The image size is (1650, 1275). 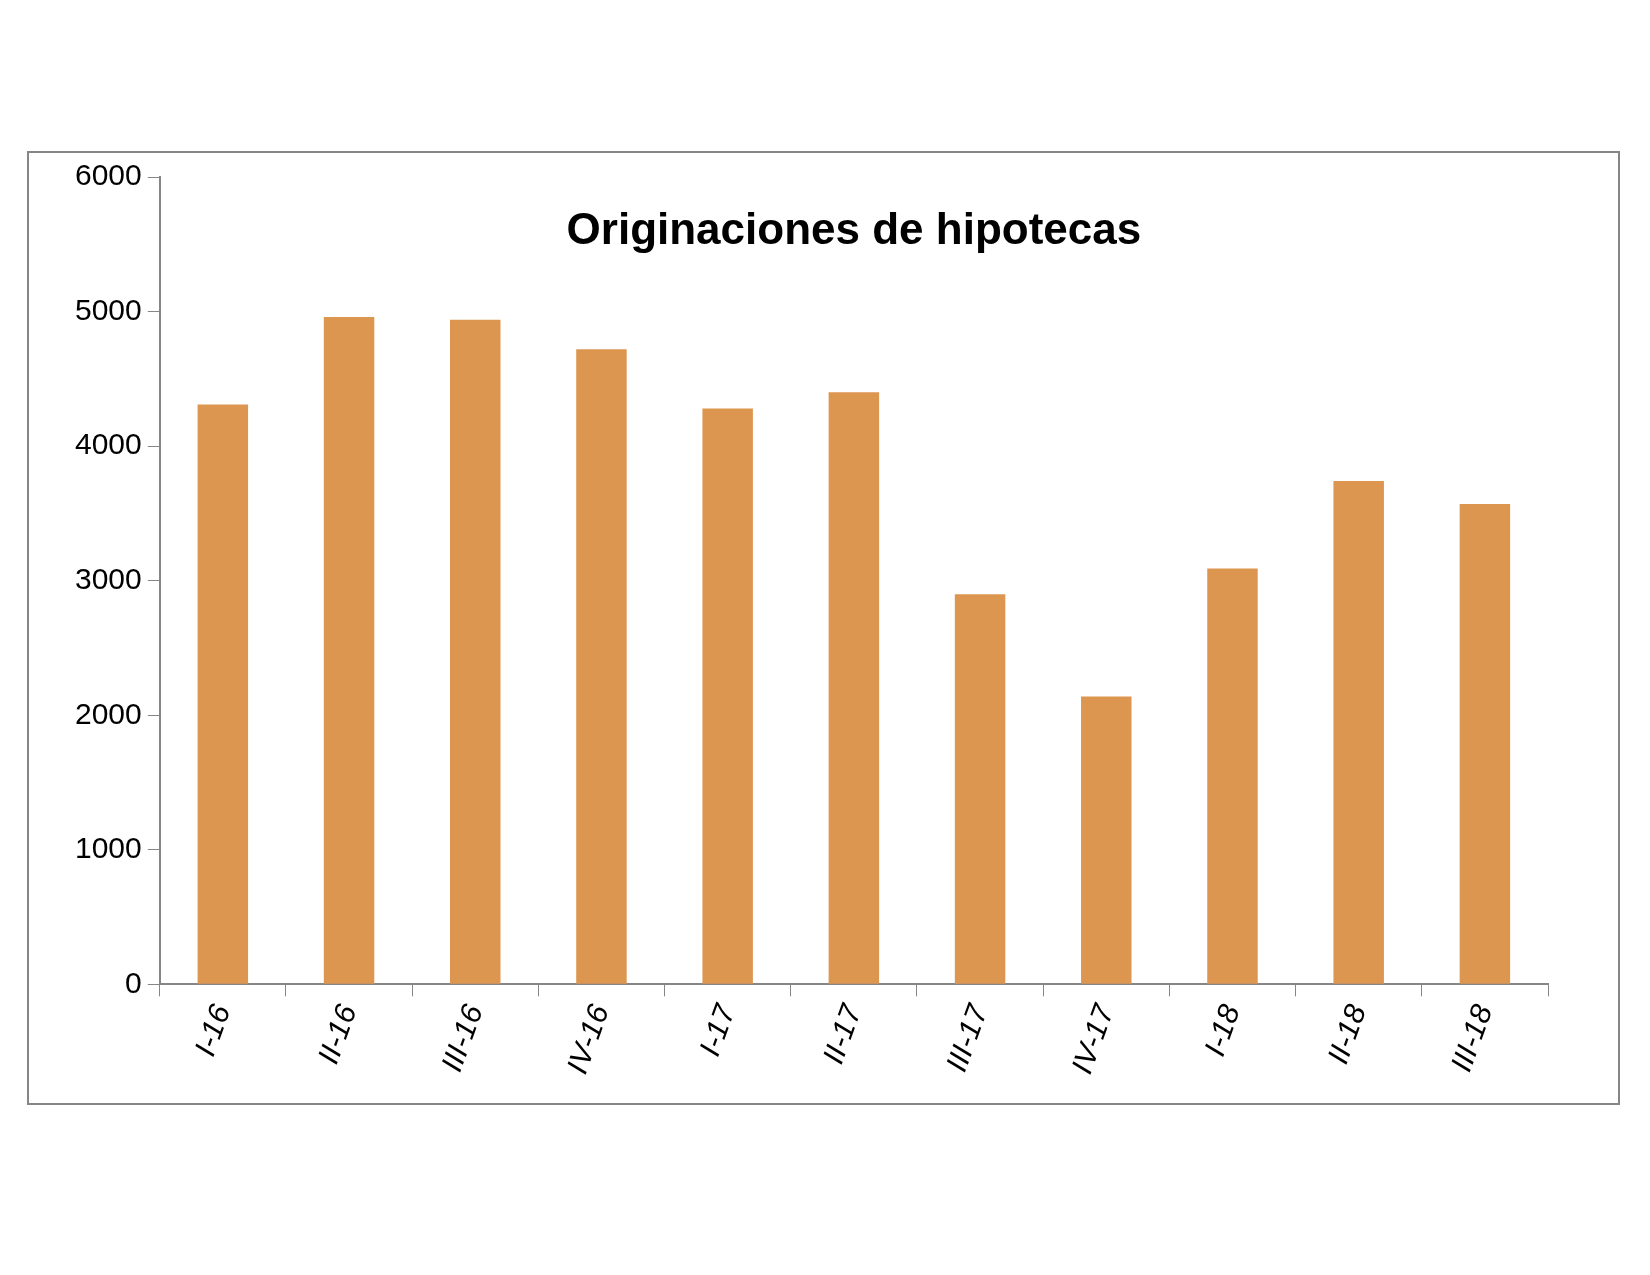 I want to click on y-tick-label: 3000, so click(x=108, y=578).